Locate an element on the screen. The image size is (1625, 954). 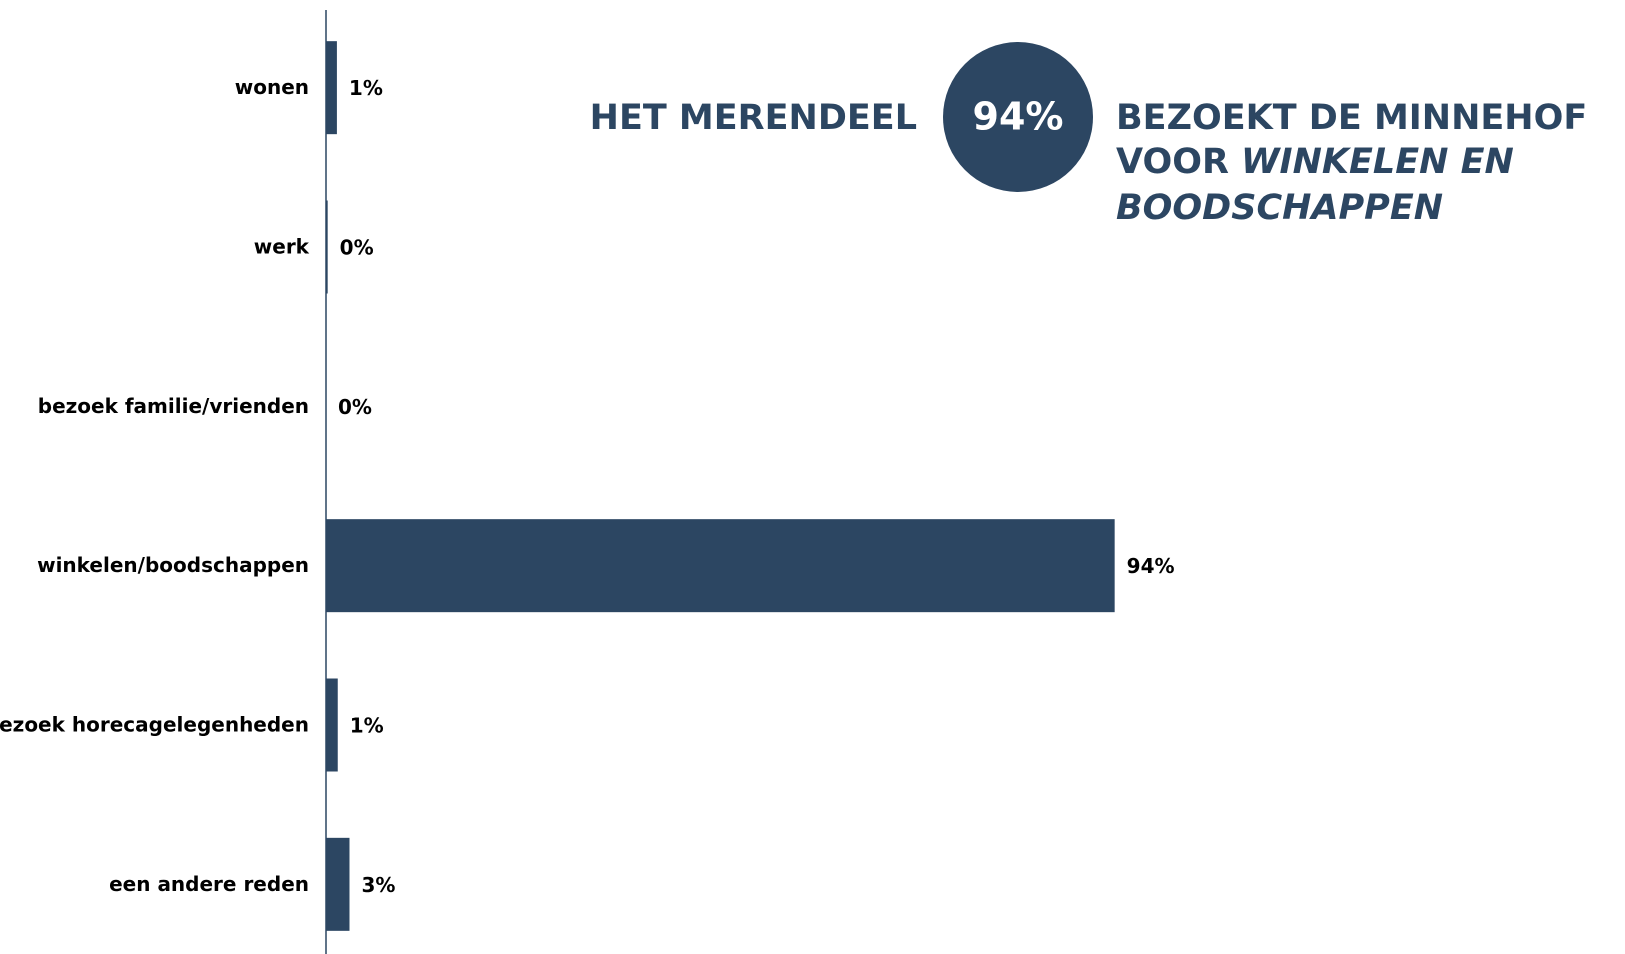
category-label: bezoek horecagelegenheden is located at coordinates (154, 725).